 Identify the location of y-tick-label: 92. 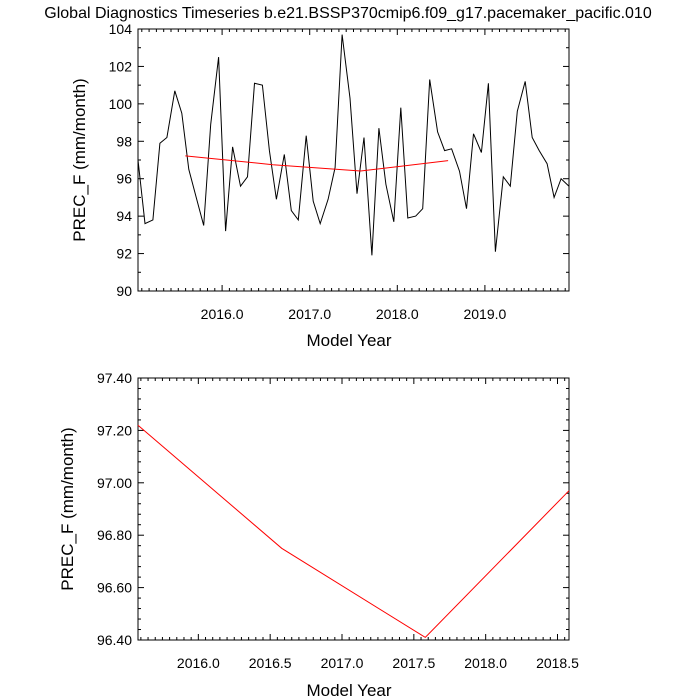
(124, 254).